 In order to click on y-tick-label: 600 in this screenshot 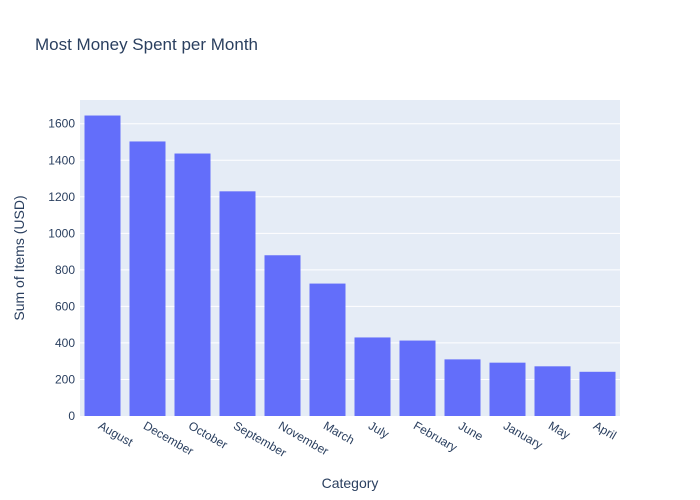, I will do `click(65, 306)`.